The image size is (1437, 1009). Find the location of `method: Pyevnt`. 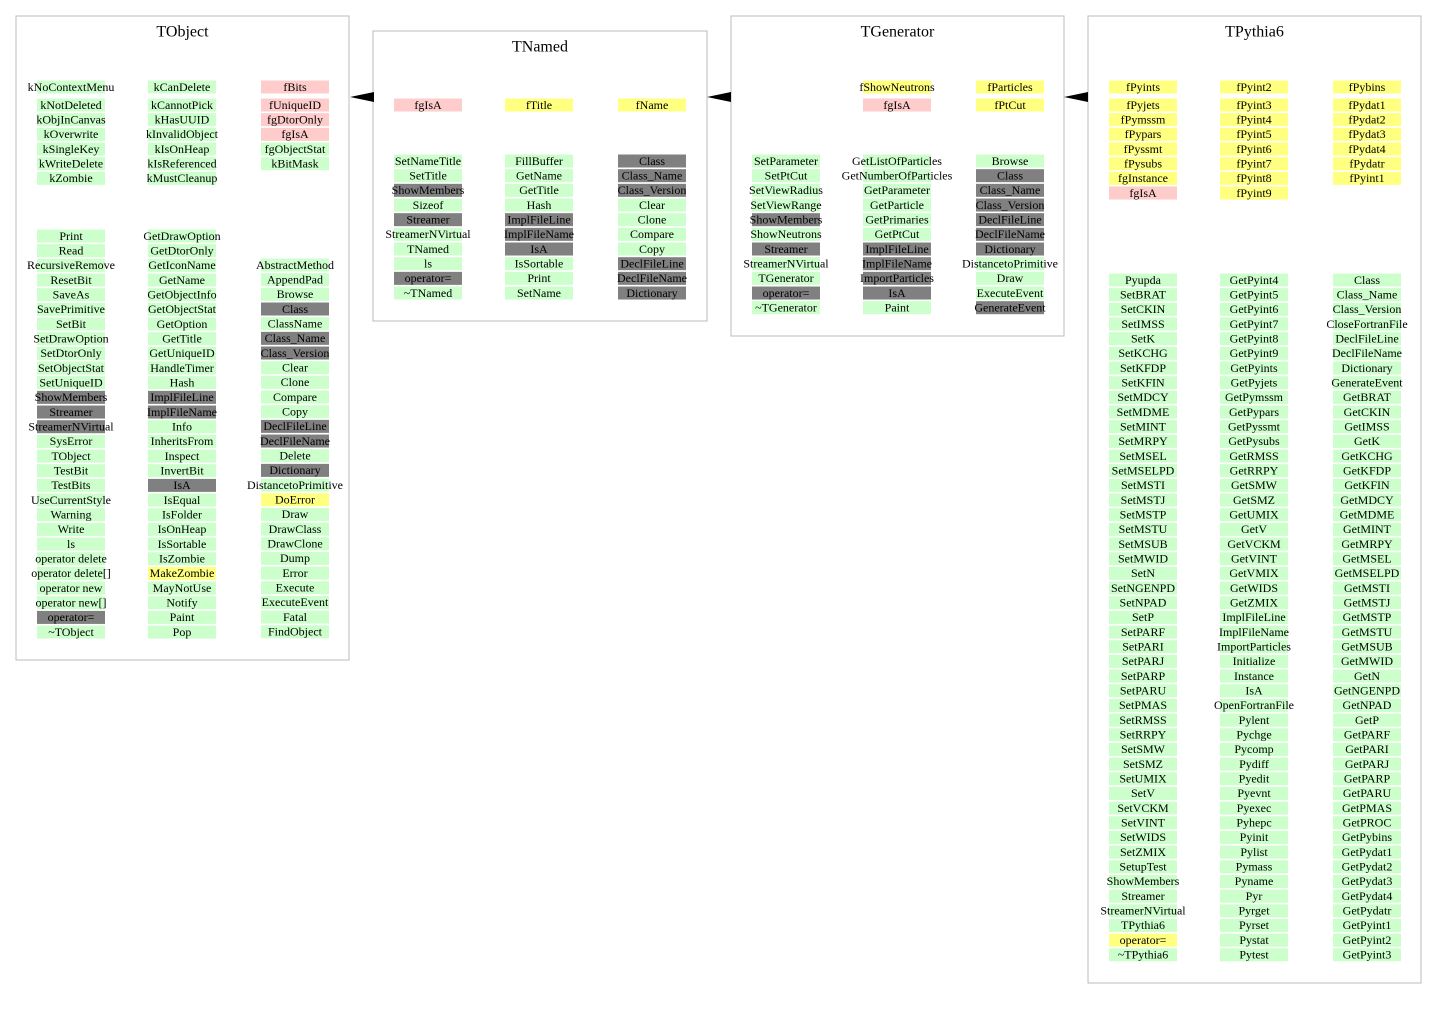

method: Pyevnt is located at coordinates (1254, 793).